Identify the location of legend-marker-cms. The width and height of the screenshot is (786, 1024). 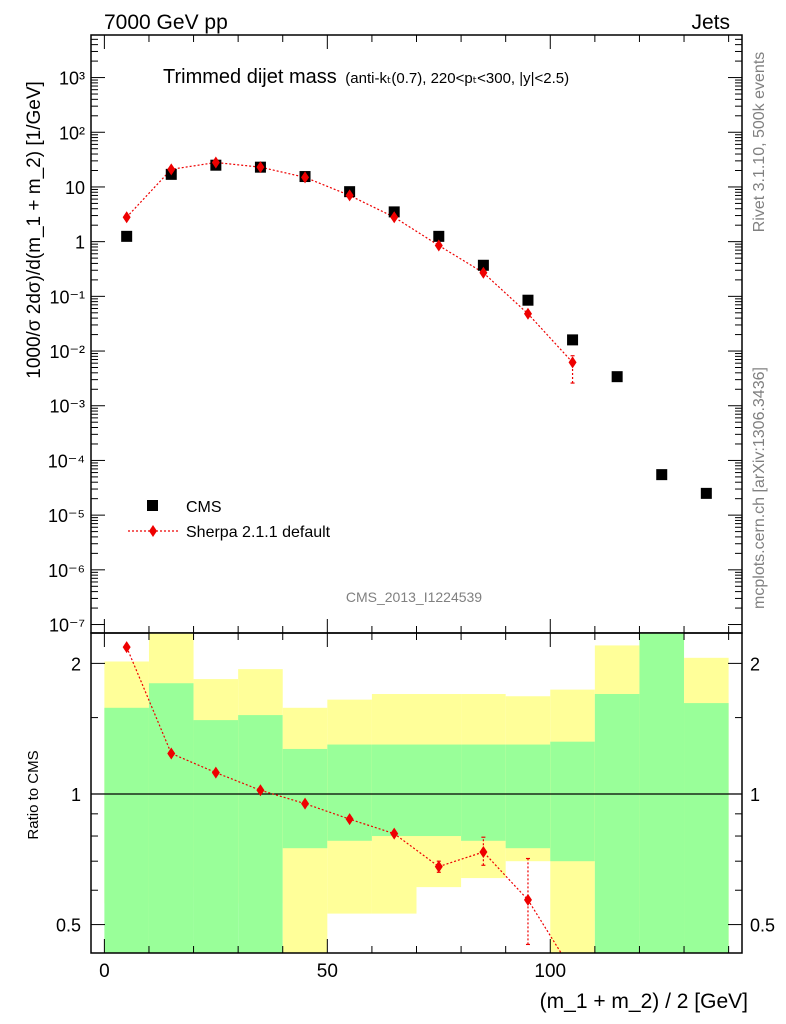
(152, 505).